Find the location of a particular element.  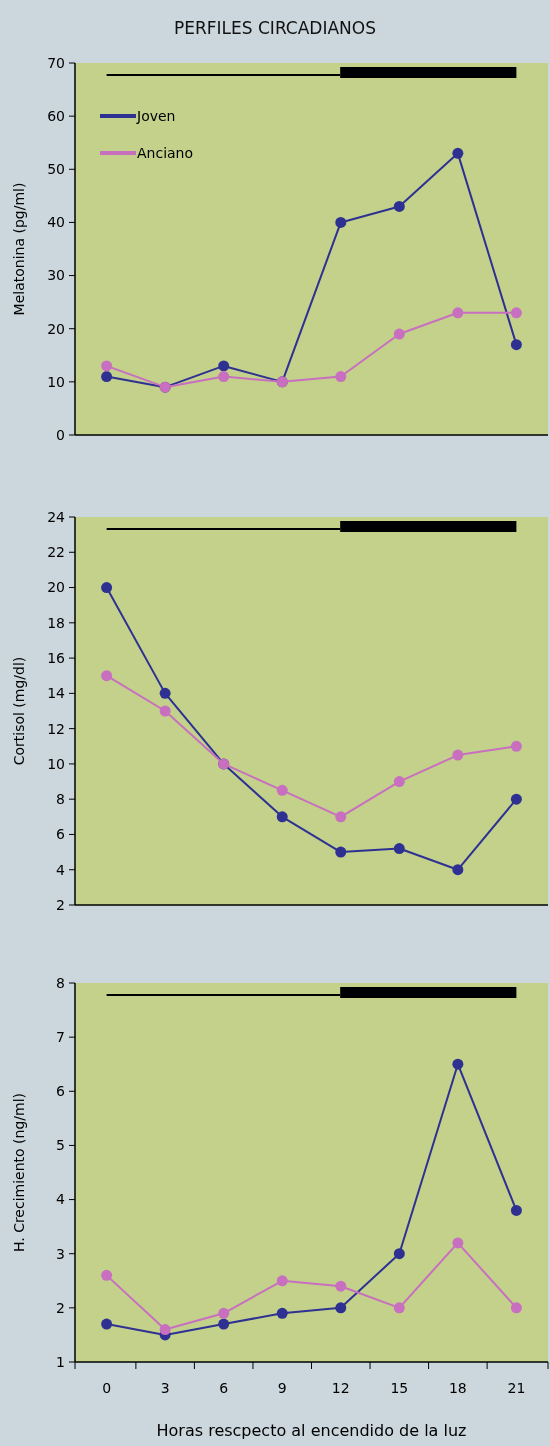

x-tick-label: 18 is located at coordinates (457, 1388).